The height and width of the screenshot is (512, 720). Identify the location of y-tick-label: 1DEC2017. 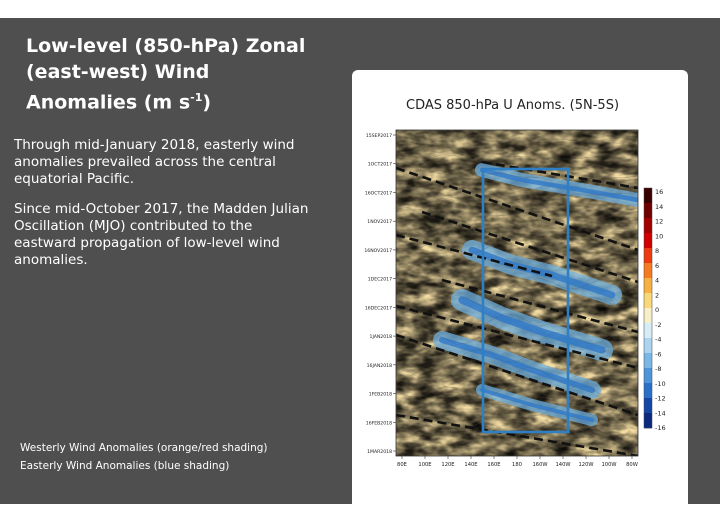
(380, 280).